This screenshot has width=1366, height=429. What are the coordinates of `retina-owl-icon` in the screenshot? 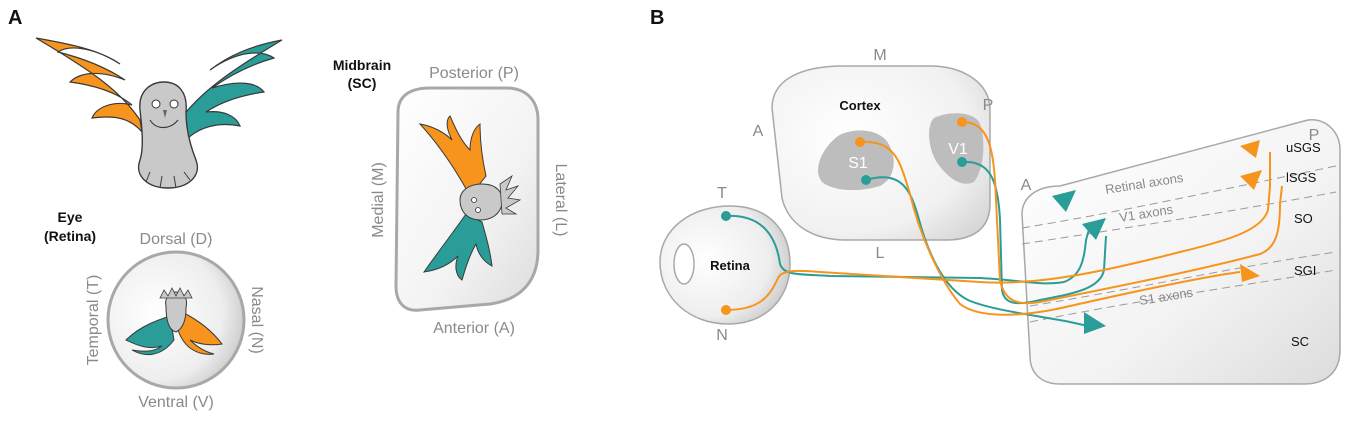 It's located at (174, 321).